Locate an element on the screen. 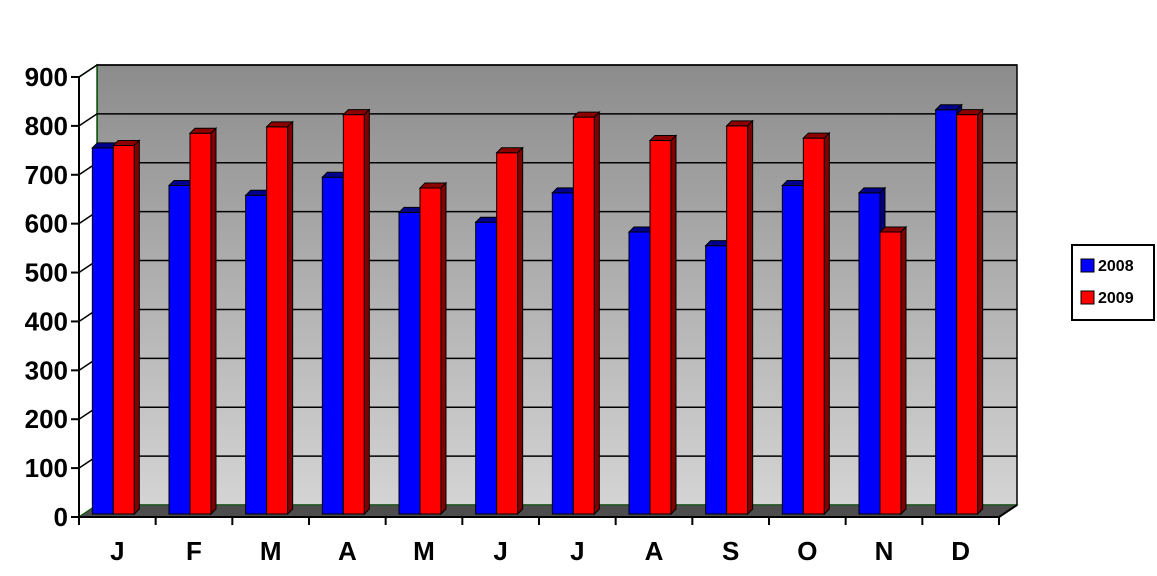  x-axis-depth-line is located at coordinates (1008, 511).